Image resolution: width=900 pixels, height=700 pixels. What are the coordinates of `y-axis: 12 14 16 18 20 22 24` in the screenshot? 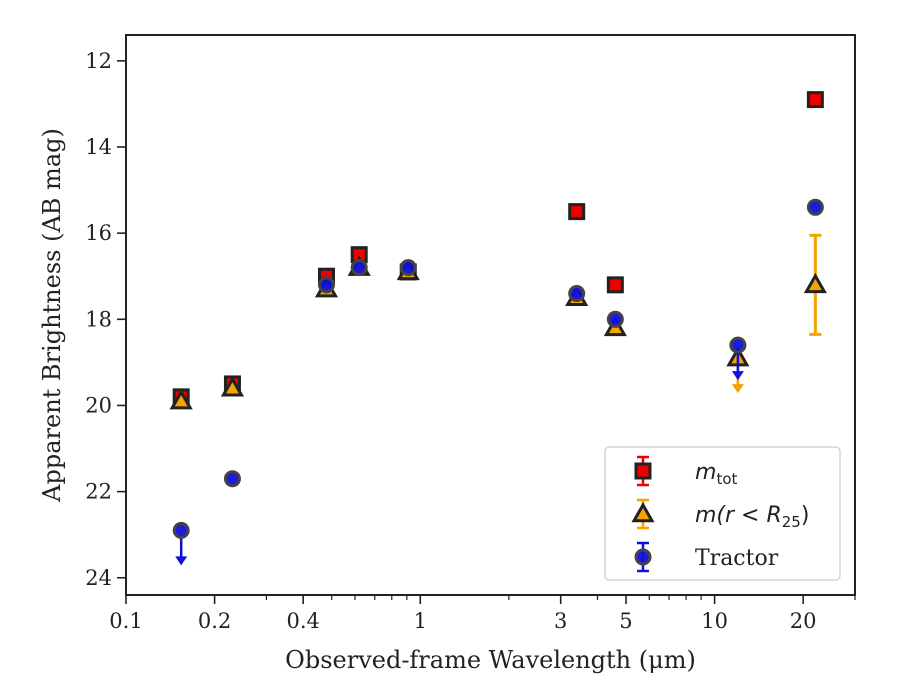 It's located at (105, 319).